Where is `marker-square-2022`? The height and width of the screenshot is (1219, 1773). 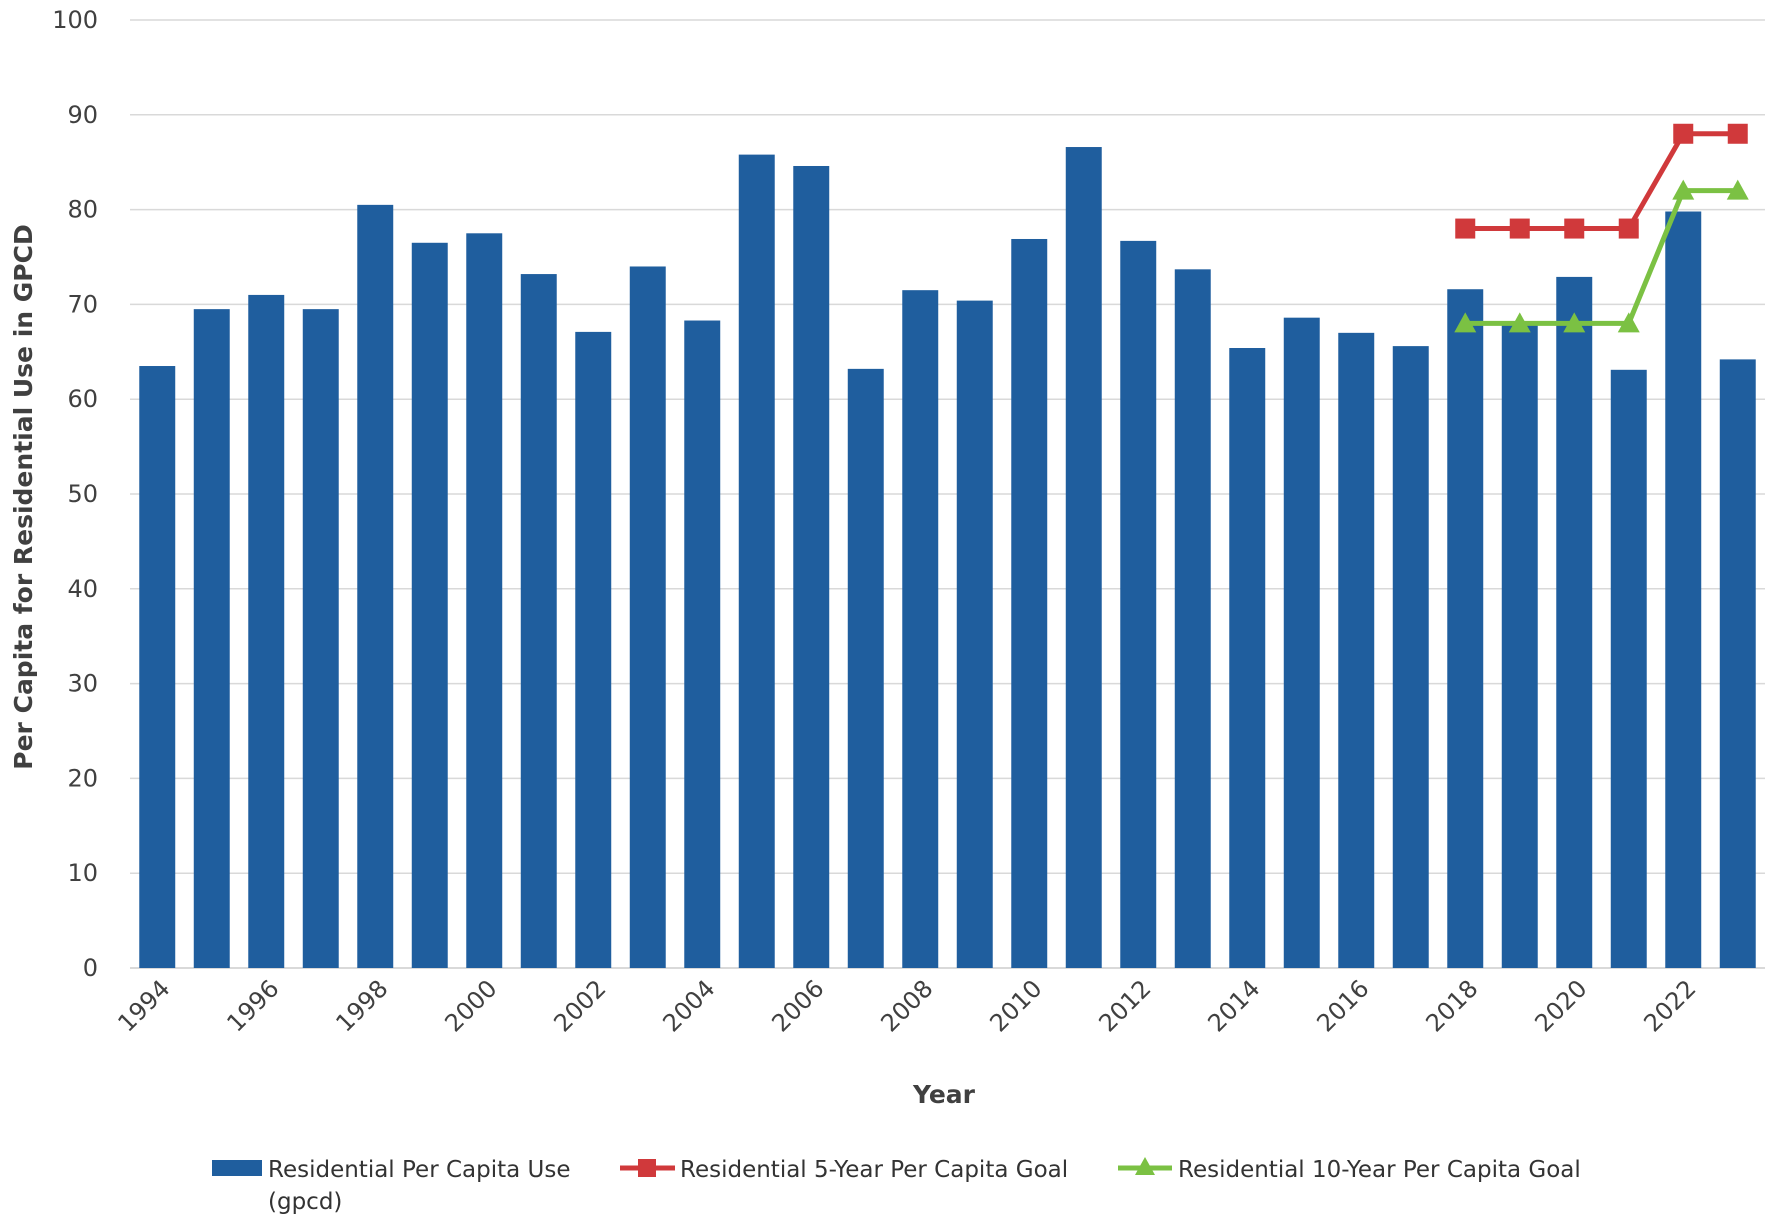 marker-square-2022 is located at coordinates (1683, 133).